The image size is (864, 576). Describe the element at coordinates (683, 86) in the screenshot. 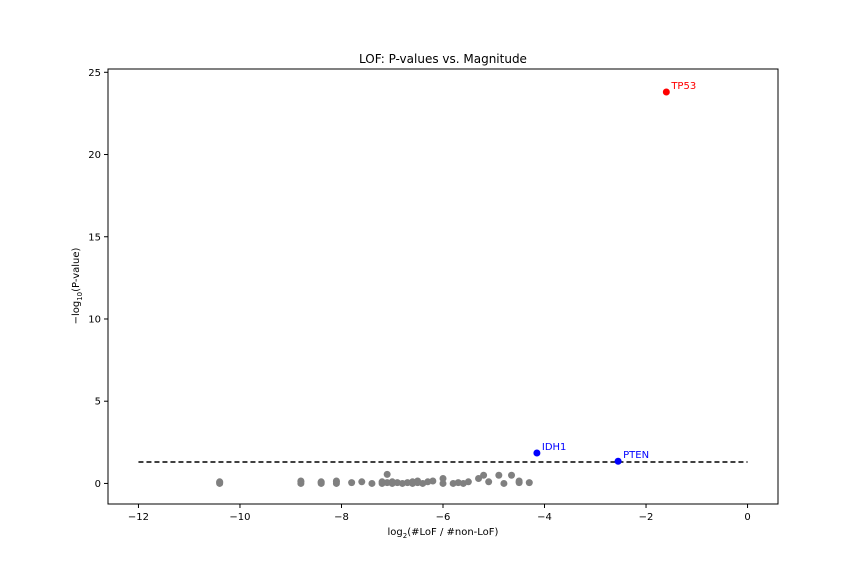

I see `point-label-tp53: TP53` at that location.